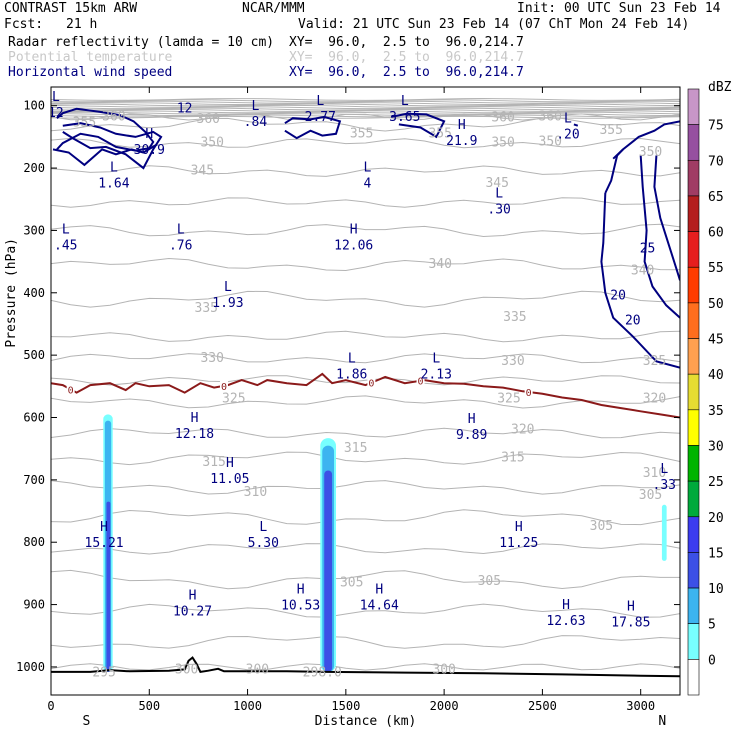 This screenshot has height=740, width=740. Describe the element at coordinates (34, 168) in the screenshot. I see `y-tick-label: 200` at that location.